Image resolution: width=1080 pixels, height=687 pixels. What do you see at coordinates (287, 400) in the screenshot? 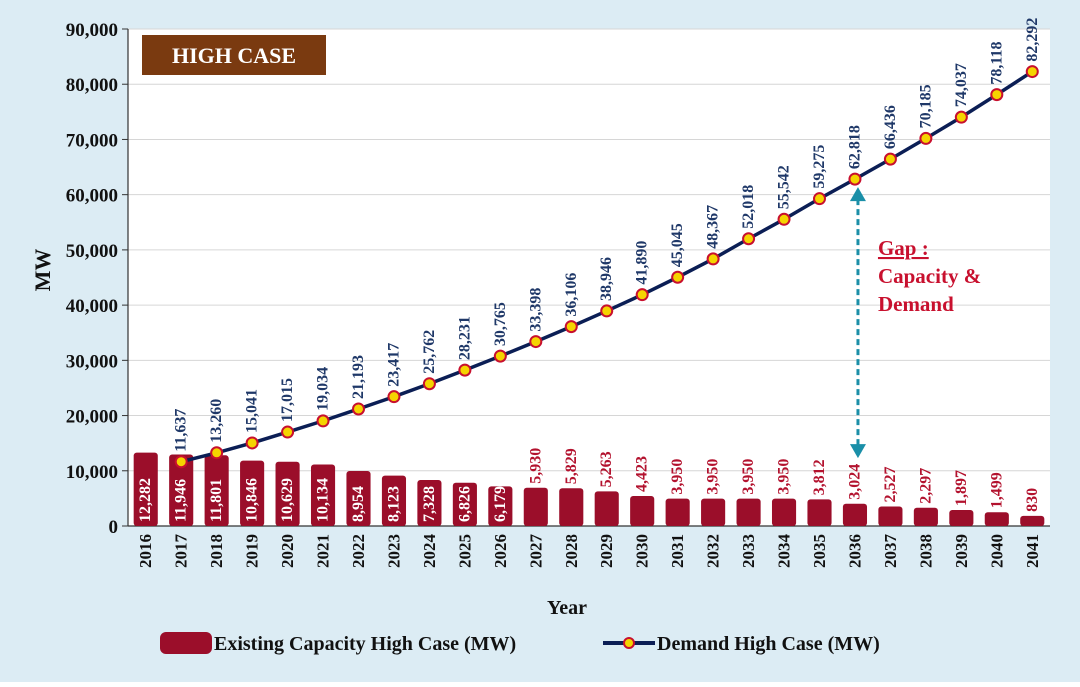
I see `demand-label: 17,015` at bounding box center [287, 400].